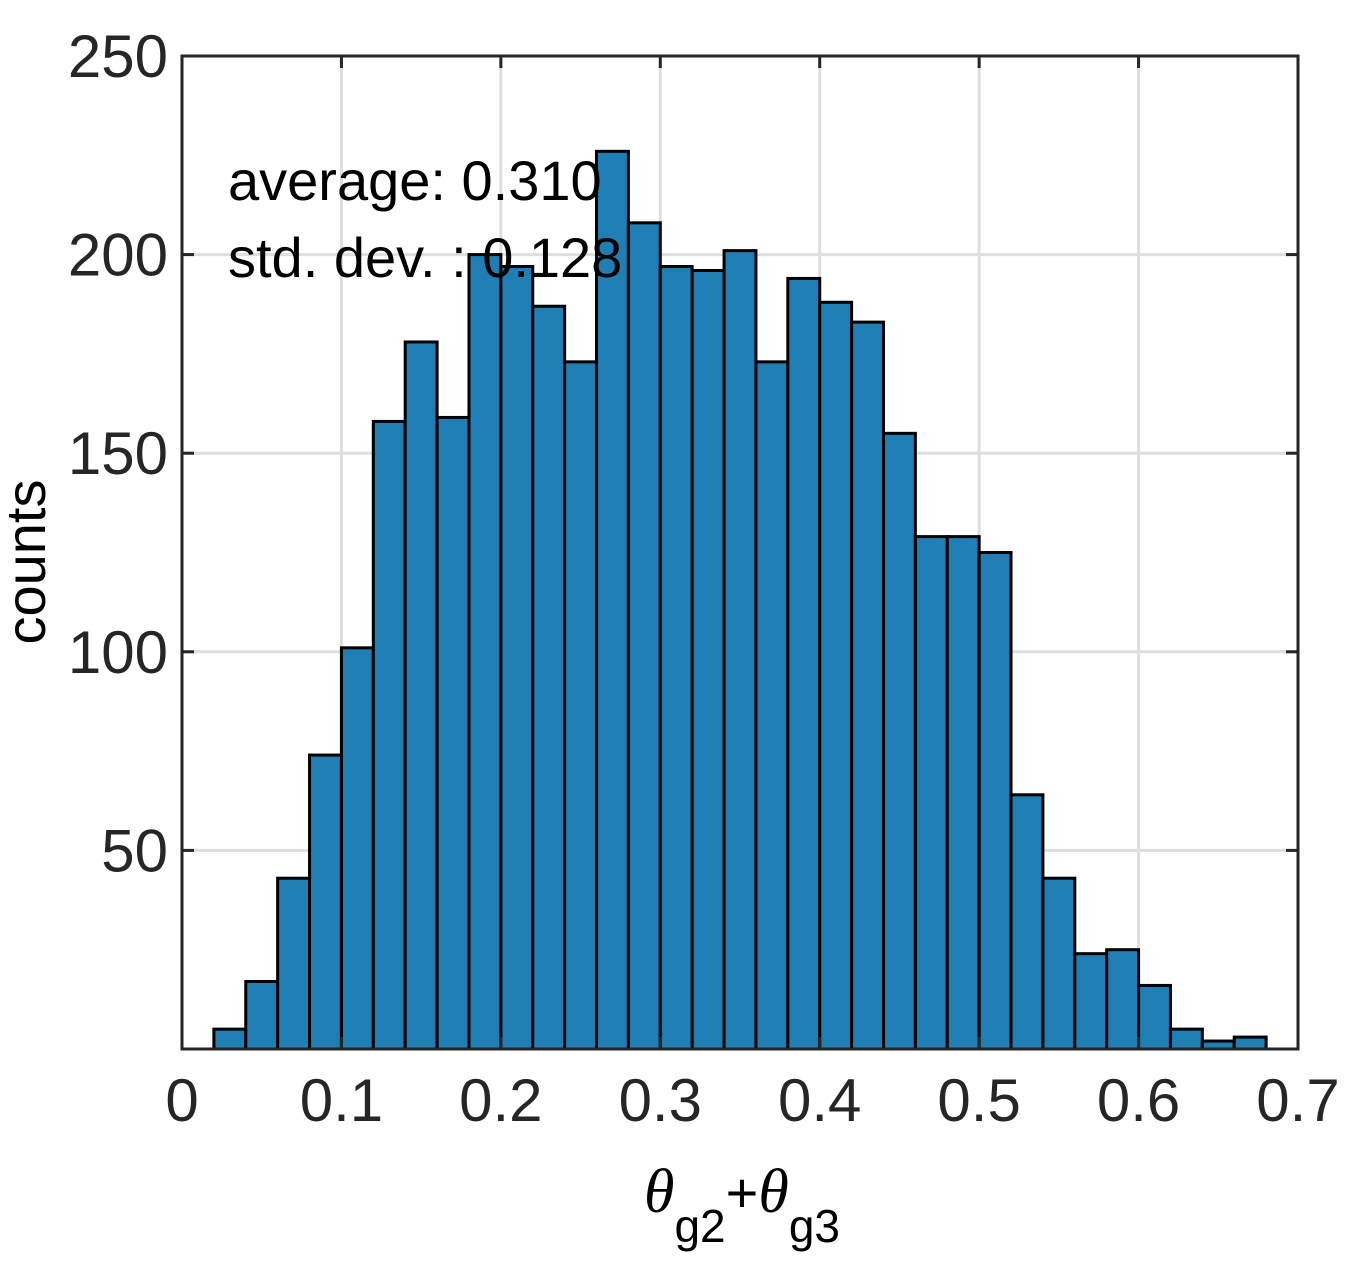  I want to click on x-tick-label: 0, so click(181, 1100).